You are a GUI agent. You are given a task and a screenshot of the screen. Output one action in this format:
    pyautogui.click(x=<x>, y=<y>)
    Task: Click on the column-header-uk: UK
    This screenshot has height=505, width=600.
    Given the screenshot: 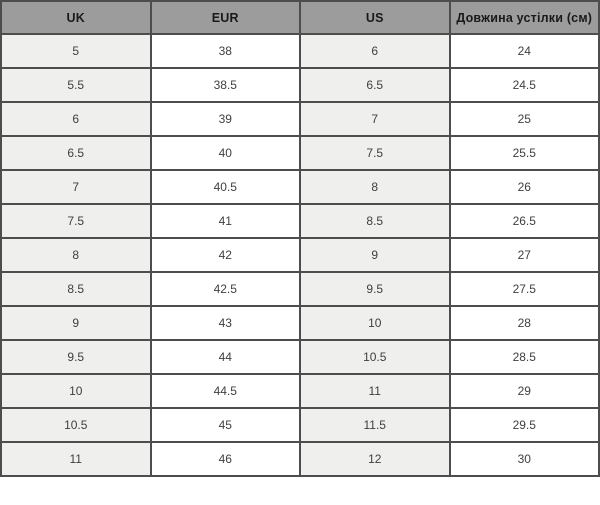 What is the action you would take?
    pyautogui.click(x=76, y=17)
    